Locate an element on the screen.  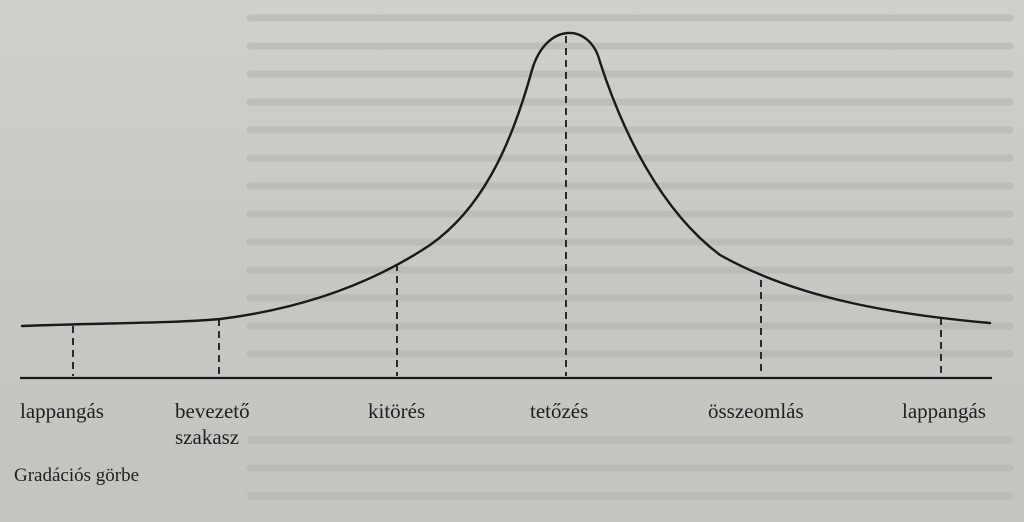
phase-label-kitores: kitörés is located at coordinates (396, 411).